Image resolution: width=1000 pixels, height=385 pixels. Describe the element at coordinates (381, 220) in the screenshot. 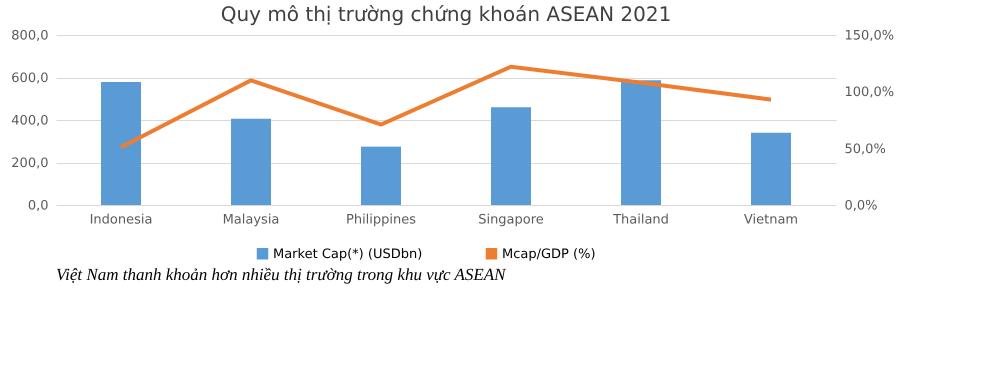

I see `x-tick-label: Philippines` at that location.